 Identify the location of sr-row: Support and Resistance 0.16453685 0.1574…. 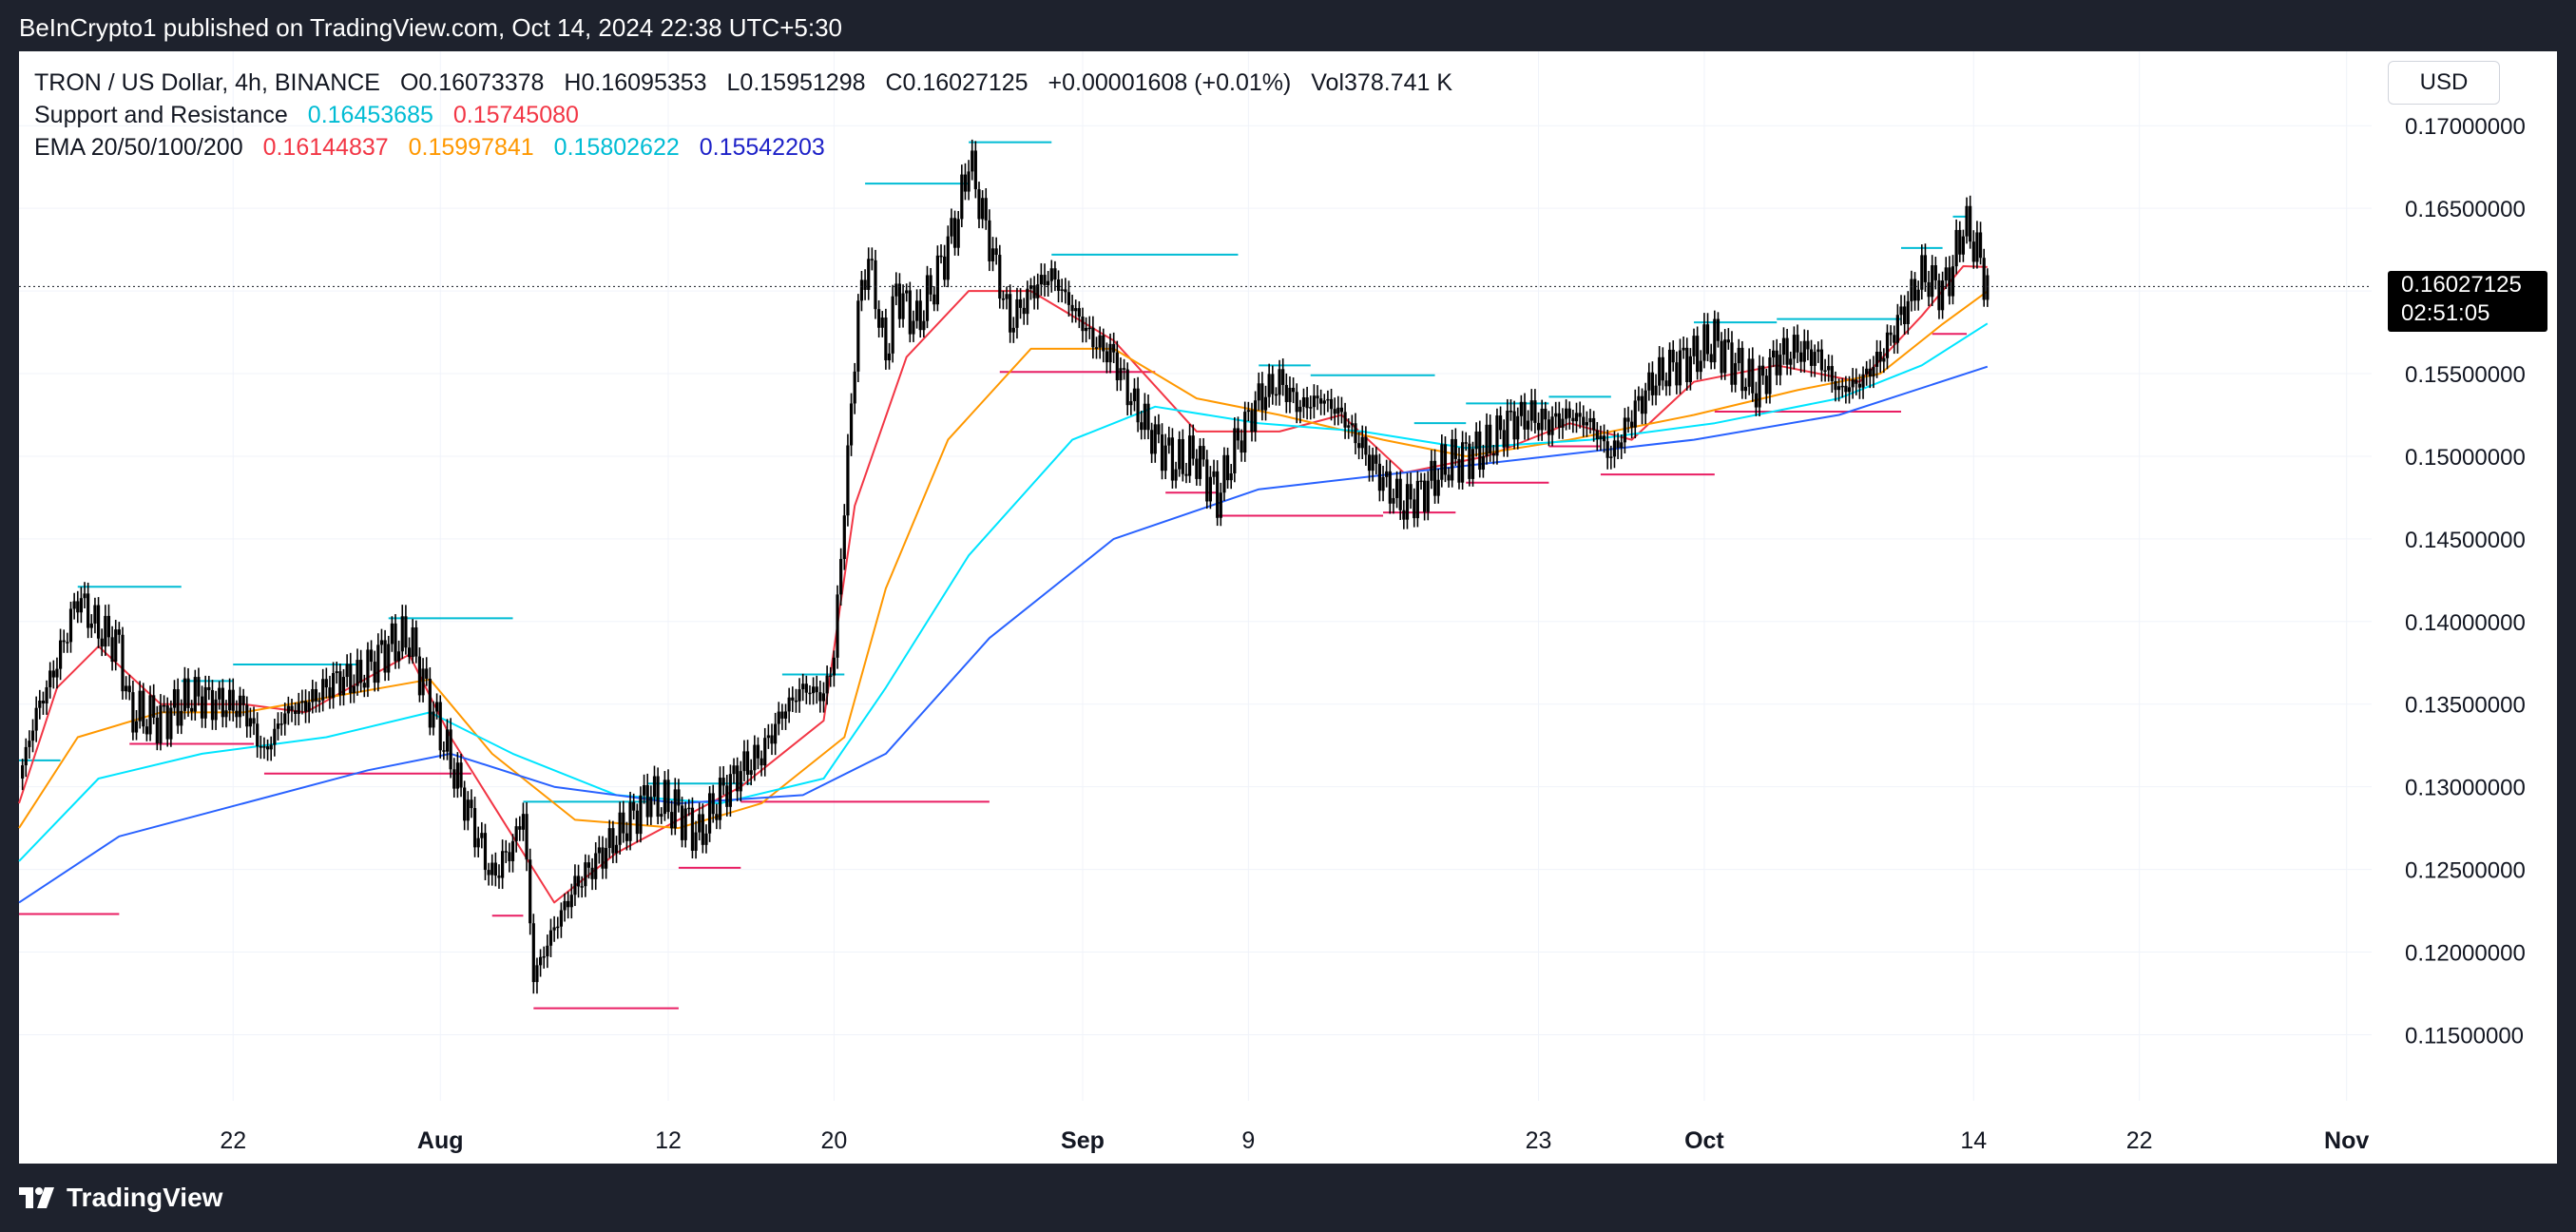
(750, 115).